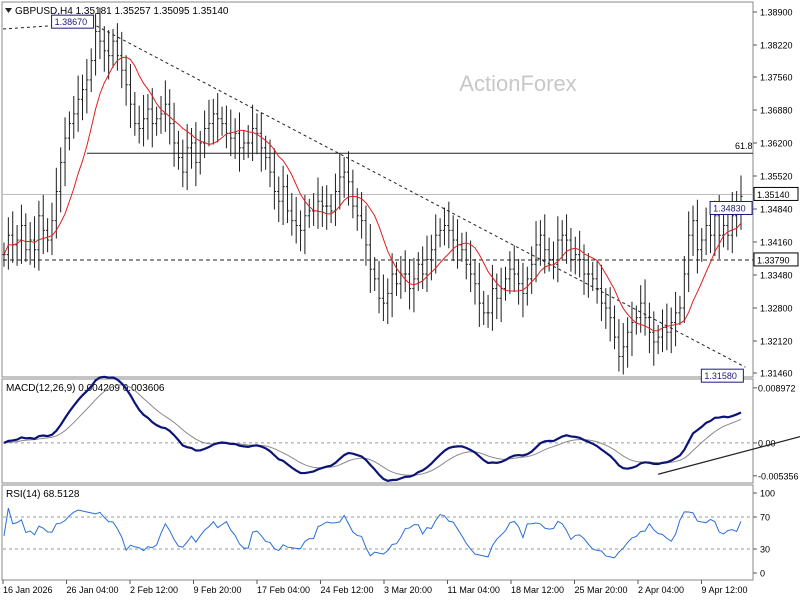 The height and width of the screenshot is (605, 800). What do you see at coordinates (776, 144) in the screenshot?
I see `price-y-tick-label: 1.36200` at bounding box center [776, 144].